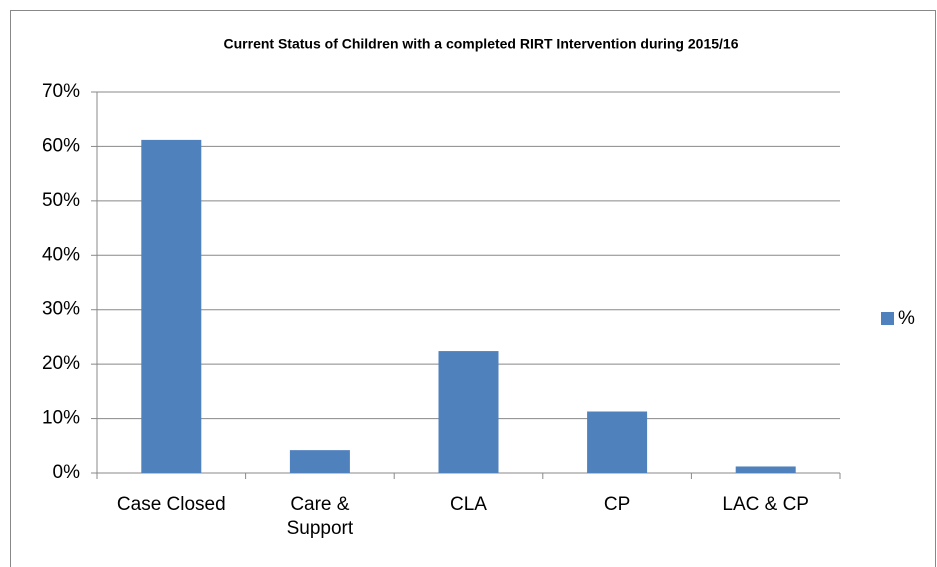 The width and height of the screenshot is (937, 567). What do you see at coordinates (765, 504) in the screenshot?
I see `x-tick-label: LAC & CP` at bounding box center [765, 504].